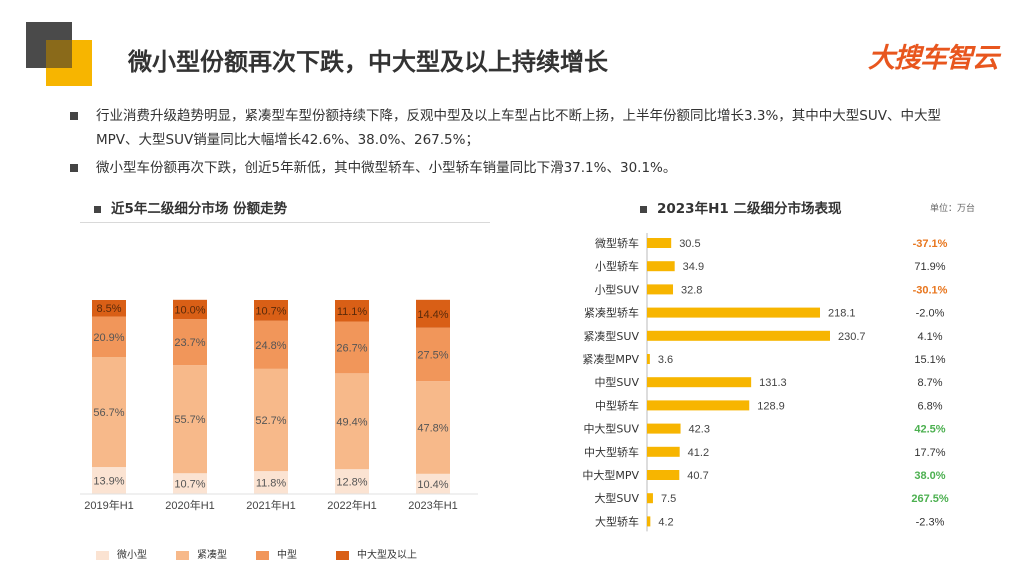 Image resolution: width=1024 pixels, height=576 pixels. What do you see at coordinates (842, 314) in the screenshot?
I see `volume-label: 218.1` at bounding box center [842, 314].